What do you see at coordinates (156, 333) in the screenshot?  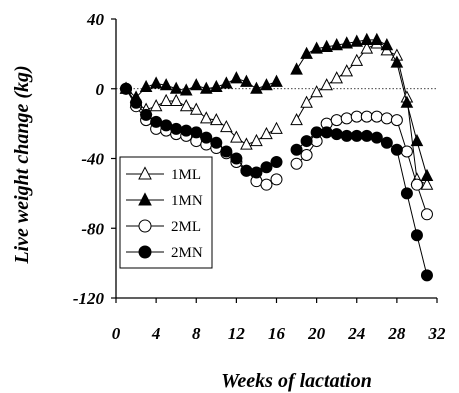 I see `x-tick-label: 4` at bounding box center [156, 333].